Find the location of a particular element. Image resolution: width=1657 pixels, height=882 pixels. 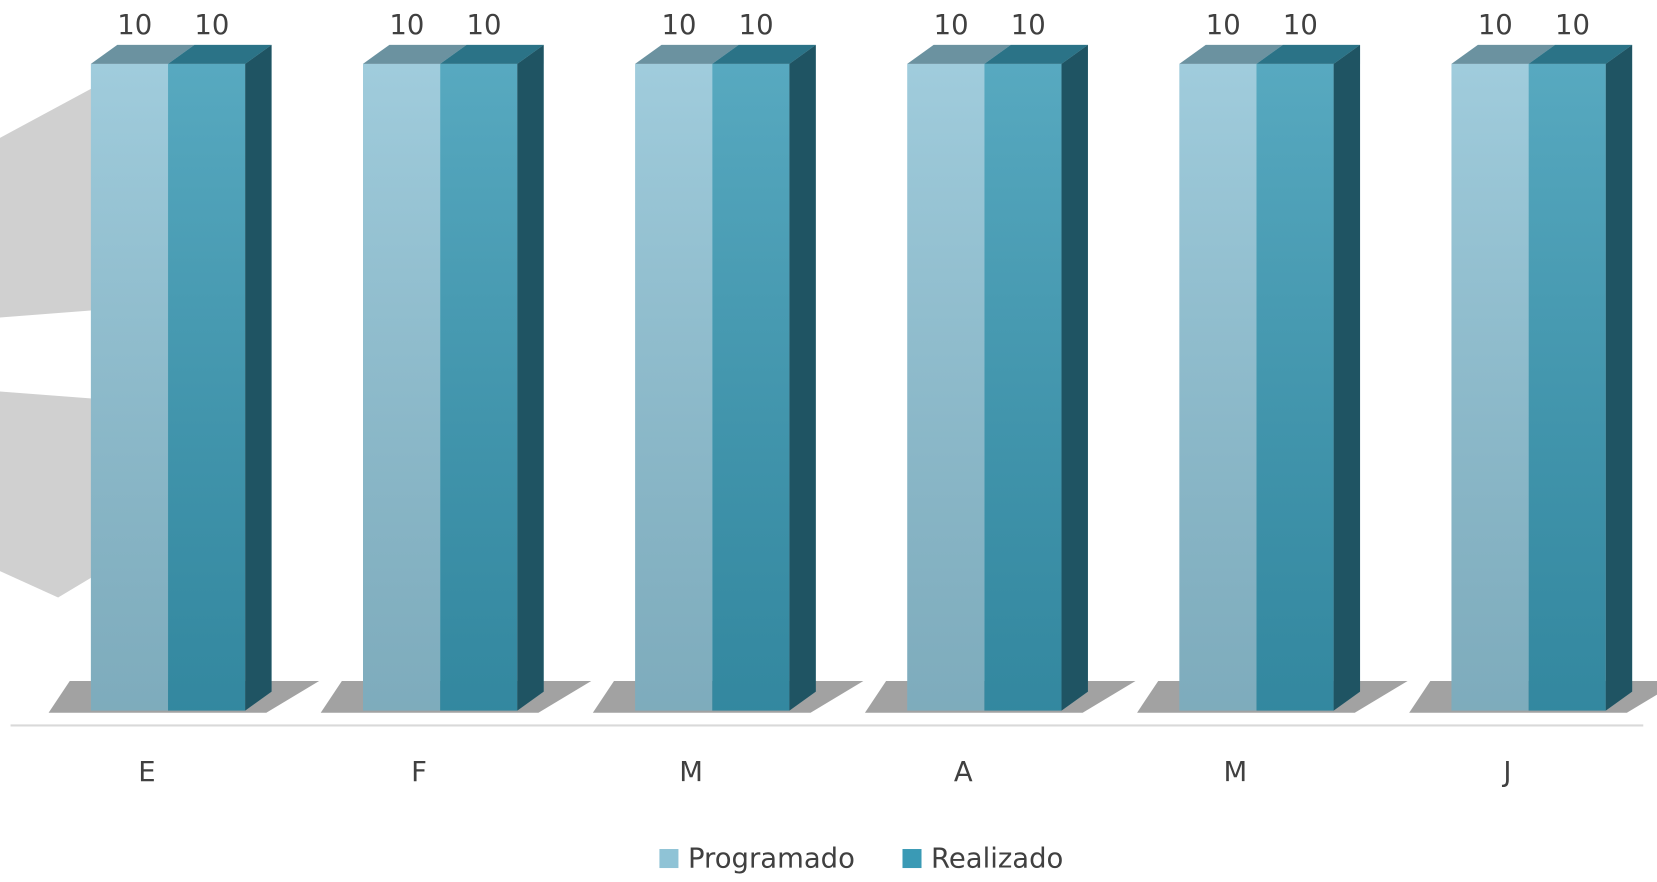

x-tick-label: A is located at coordinates (963, 772).